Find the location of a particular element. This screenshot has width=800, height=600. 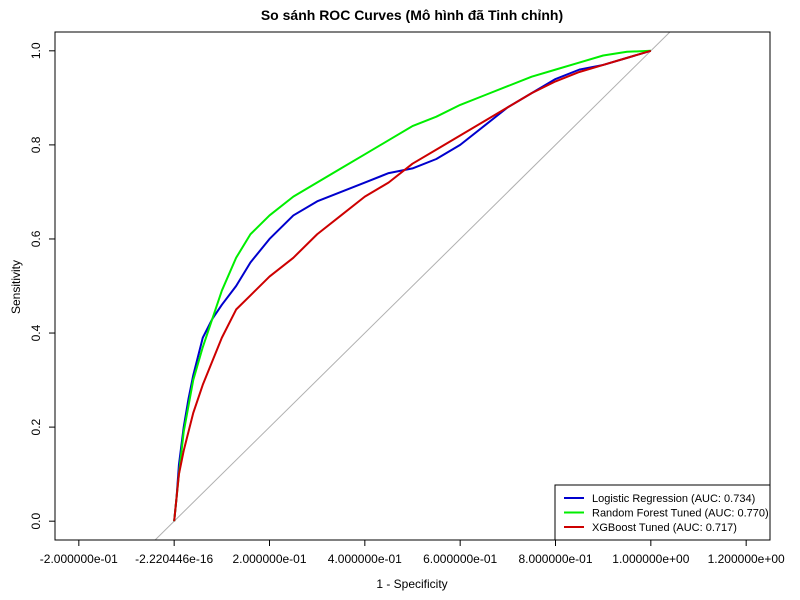

x-tick-label-0: -2.000000e-01 is located at coordinates (79, 559).